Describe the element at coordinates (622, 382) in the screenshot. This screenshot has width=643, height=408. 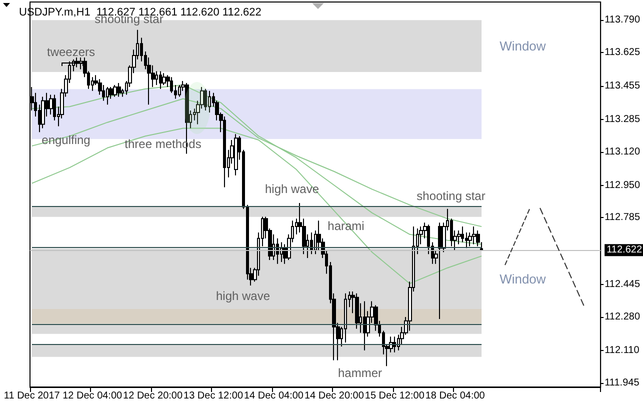
I see `y-tick-label: 111.945` at that location.